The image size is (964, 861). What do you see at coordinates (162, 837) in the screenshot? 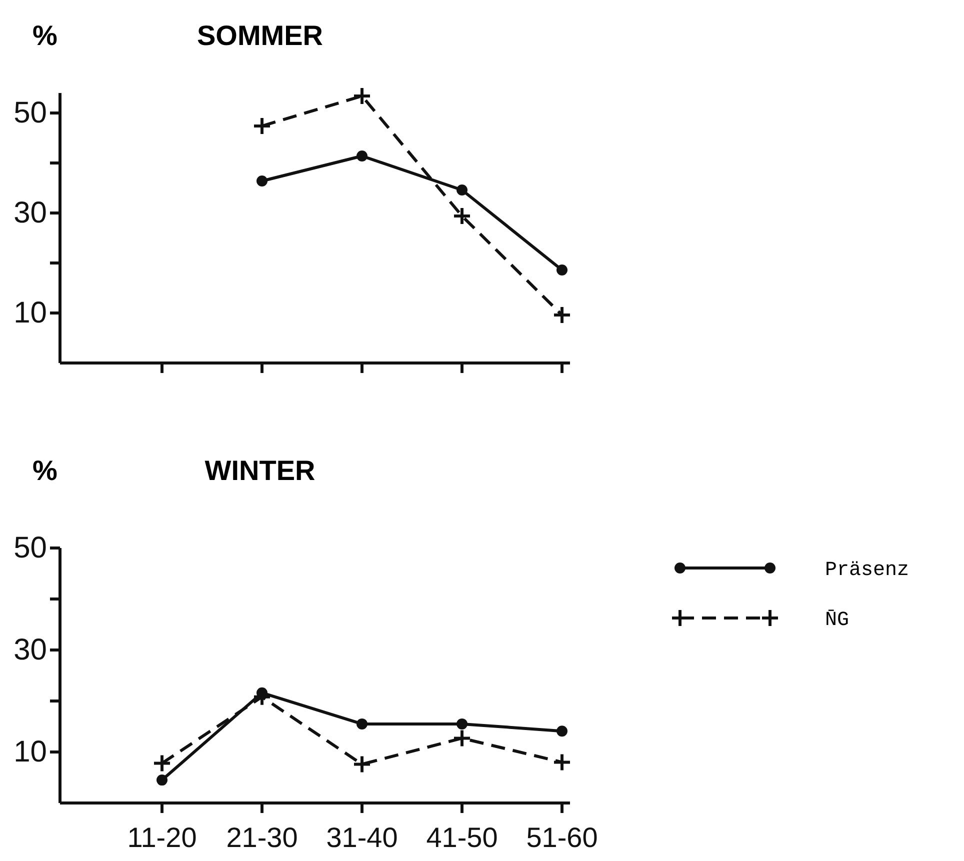
I see `x-tick-label: 11-20` at bounding box center [162, 837].